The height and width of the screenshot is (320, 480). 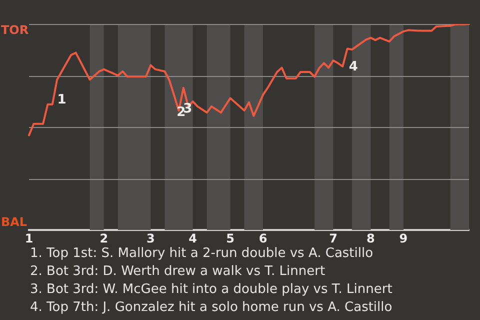 I want to click on x-tick-label: 5, so click(x=230, y=238).